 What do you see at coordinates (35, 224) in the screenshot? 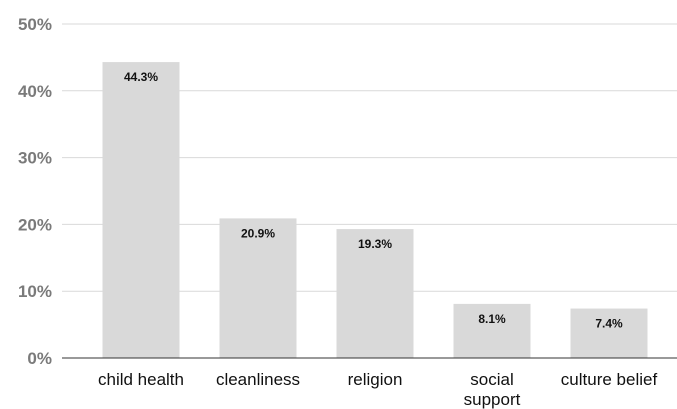
I see `y-tick-label: 20%` at bounding box center [35, 224].